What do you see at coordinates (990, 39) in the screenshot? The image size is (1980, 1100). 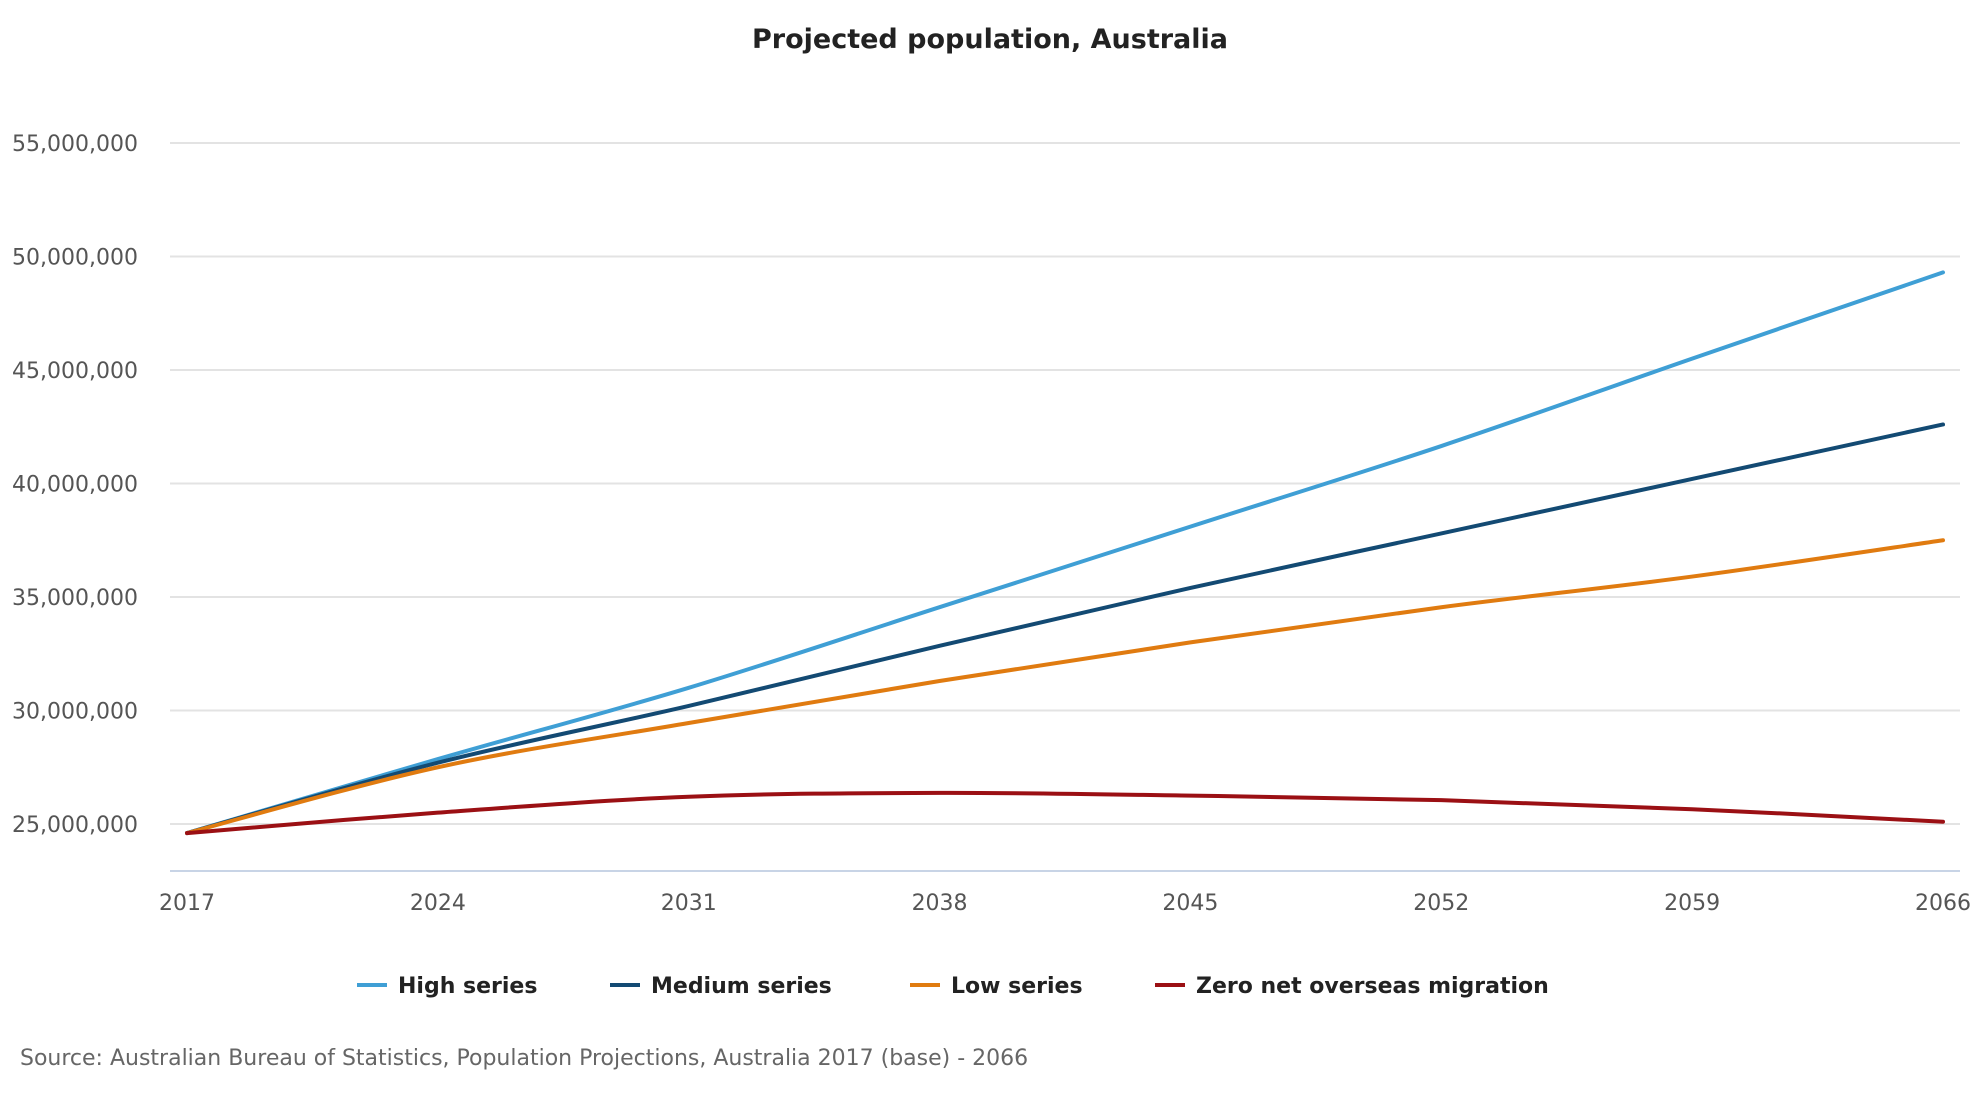 I see `chart-title: Projected population, Australia` at bounding box center [990, 39].